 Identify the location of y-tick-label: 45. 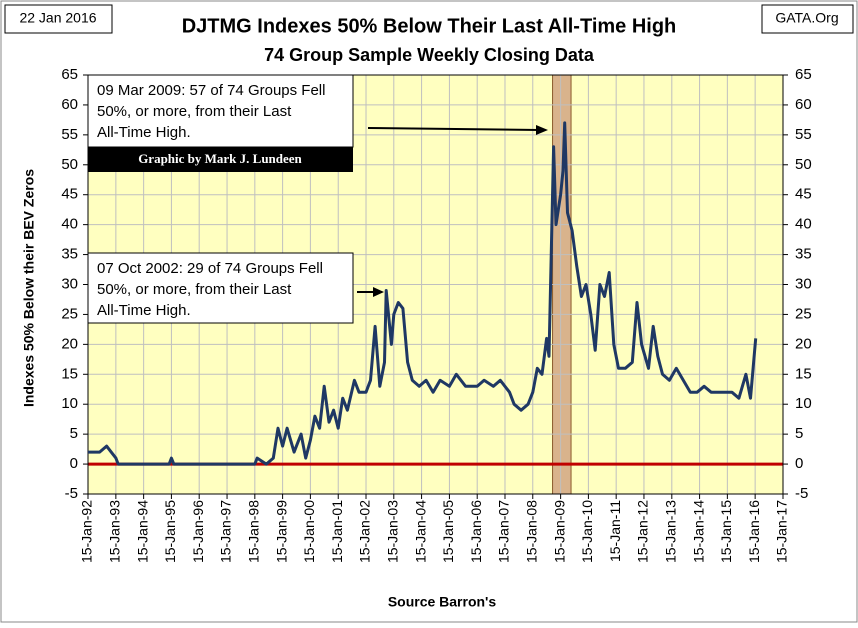
(69, 194).